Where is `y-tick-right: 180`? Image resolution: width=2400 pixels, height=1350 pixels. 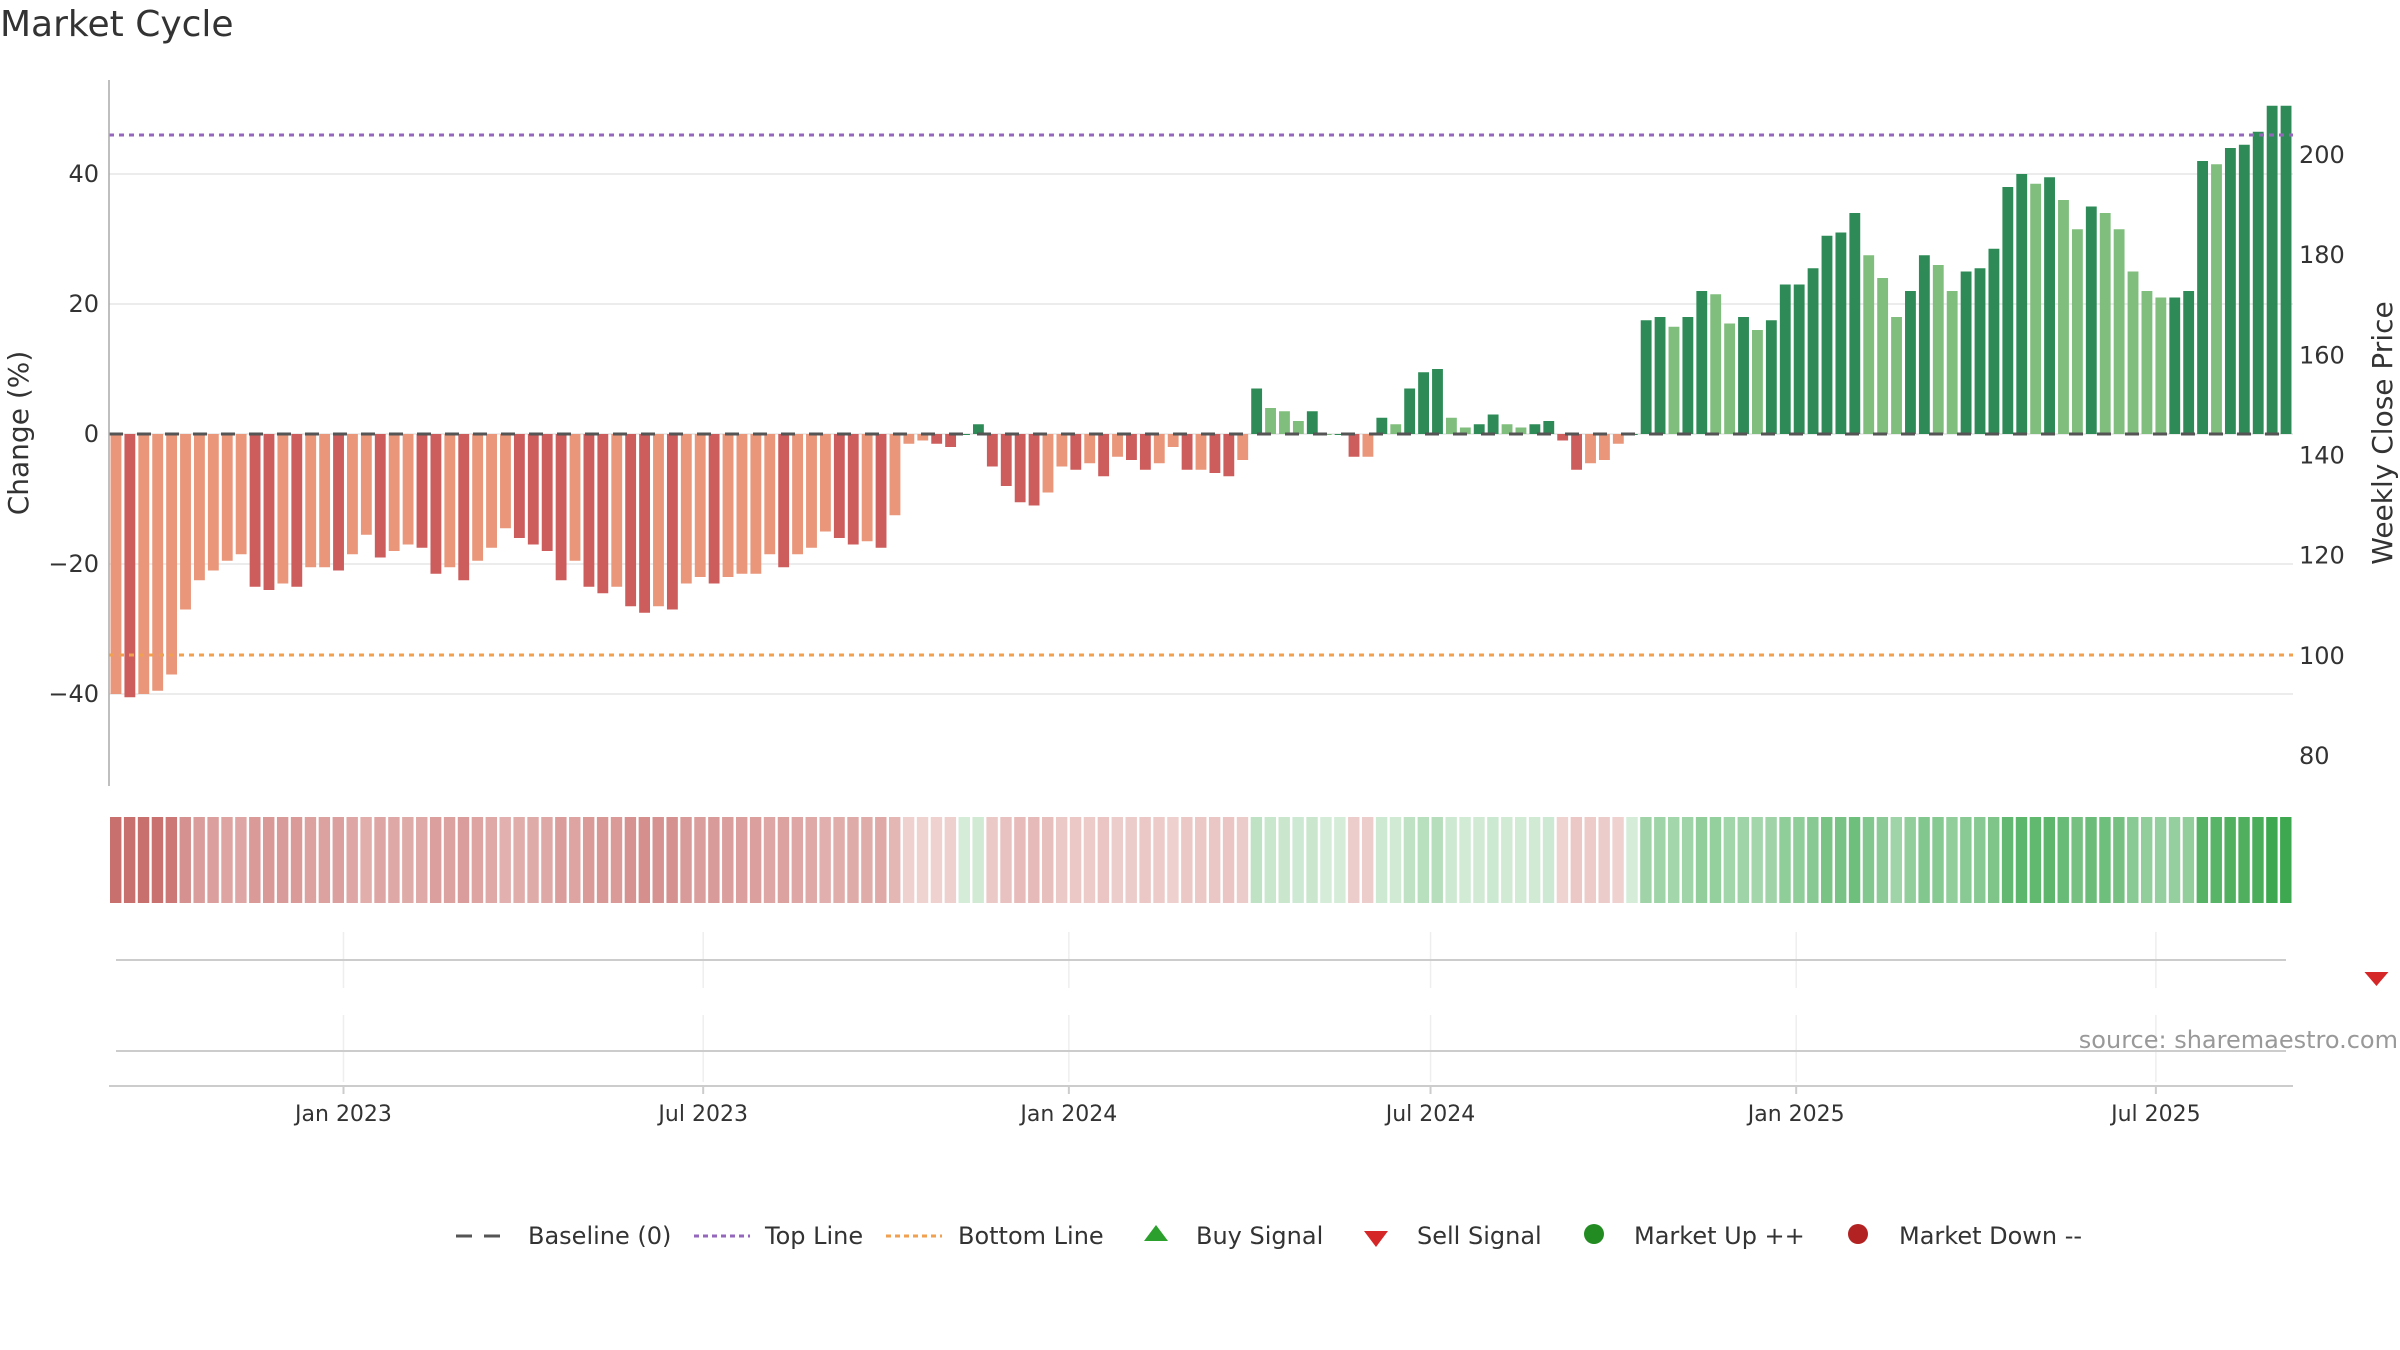
y-tick-right: 180 is located at coordinates (2322, 255).